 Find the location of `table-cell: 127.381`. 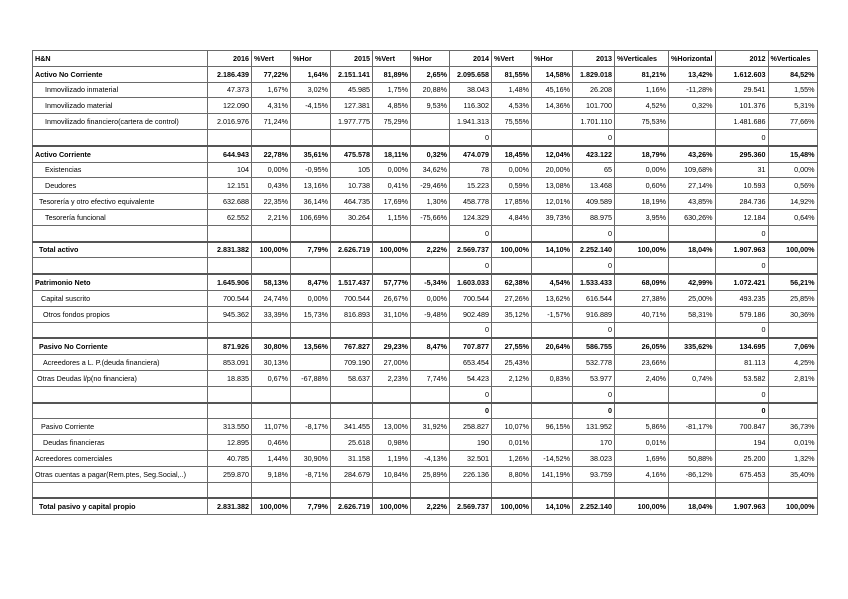

table-cell: 127.381 is located at coordinates (351, 106).